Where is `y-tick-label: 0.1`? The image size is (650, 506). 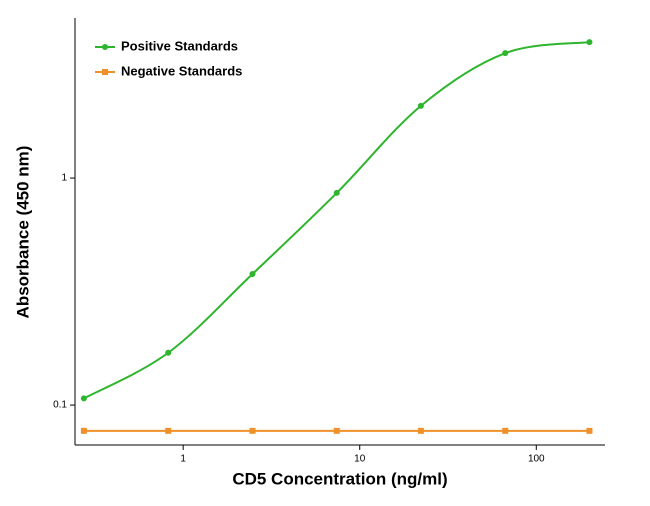 y-tick-label: 0.1 is located at coordinates (60, 405).